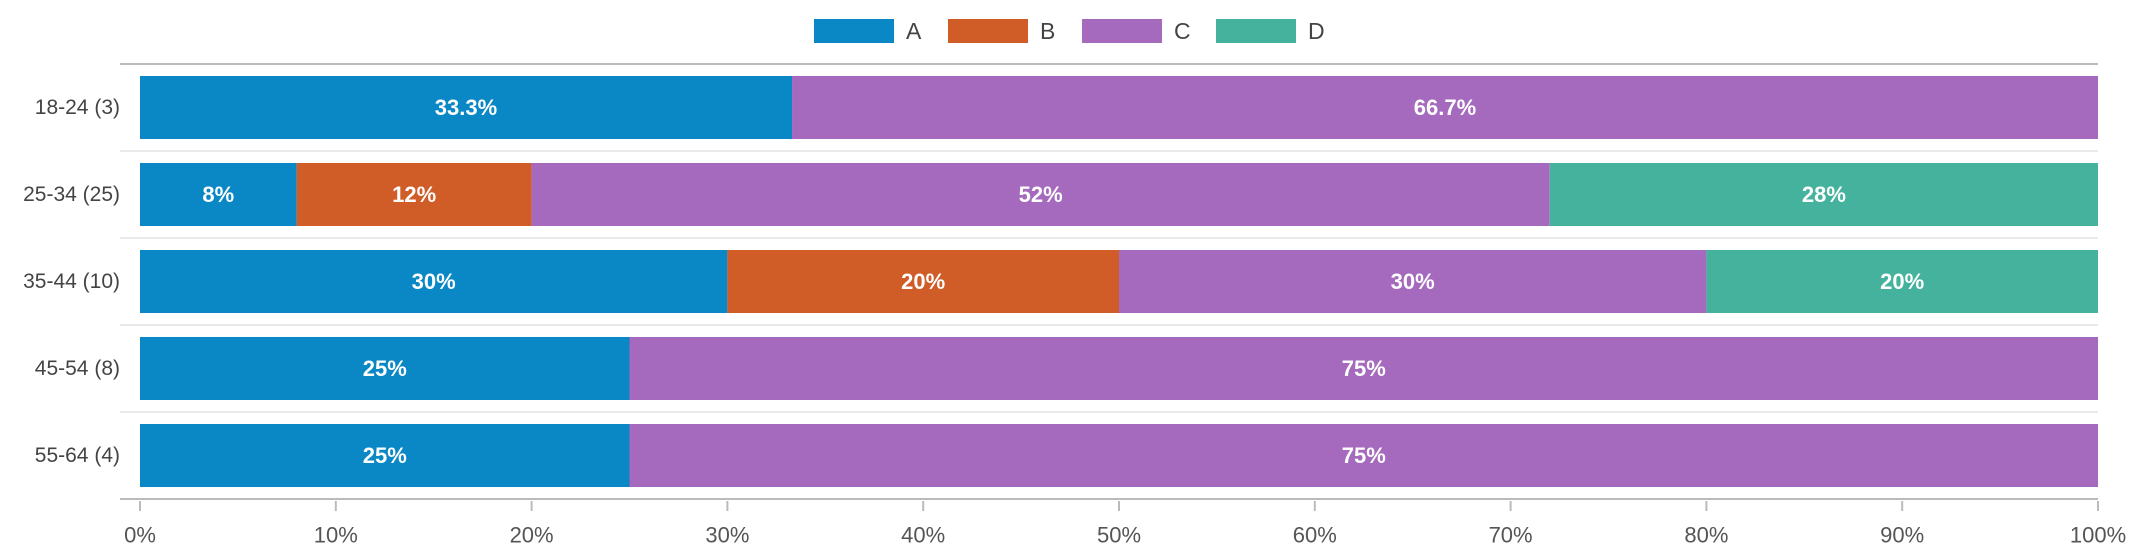  I want to click on x-tick-label: 30%, so click(727, 535).